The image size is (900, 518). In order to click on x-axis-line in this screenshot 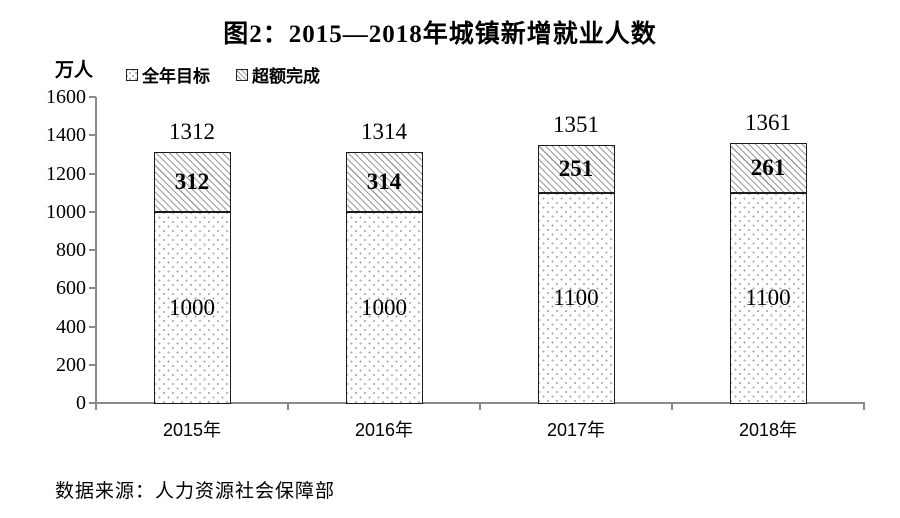, I will do `click(480, 403)`.